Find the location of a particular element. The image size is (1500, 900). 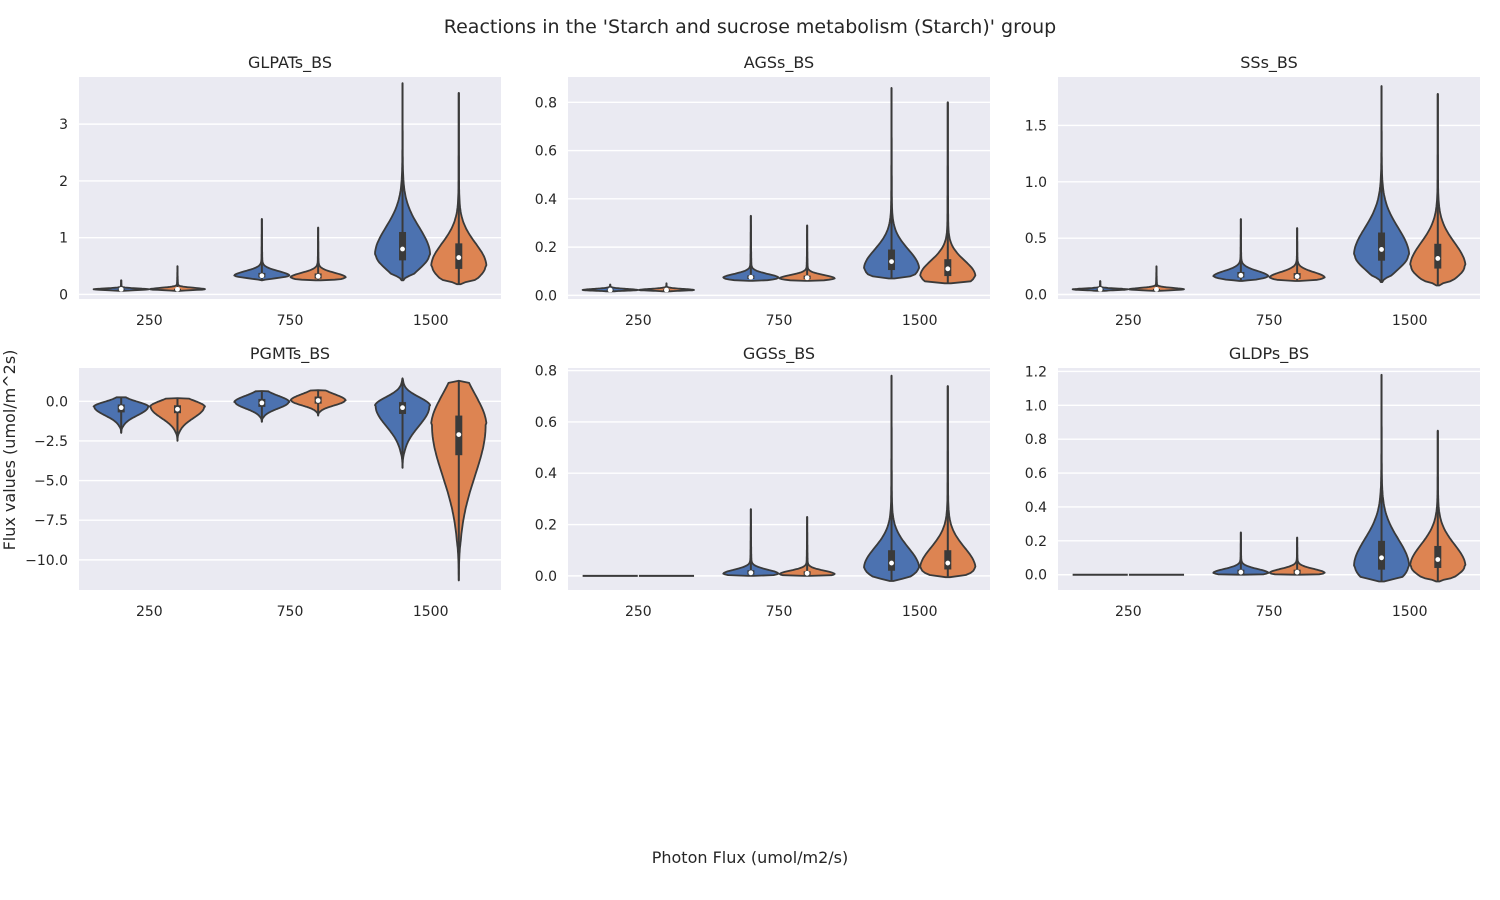

subplot-1: 0 1 2 3 GLPATs_BS 250 750 1500 is located at coordinates (280, 191).